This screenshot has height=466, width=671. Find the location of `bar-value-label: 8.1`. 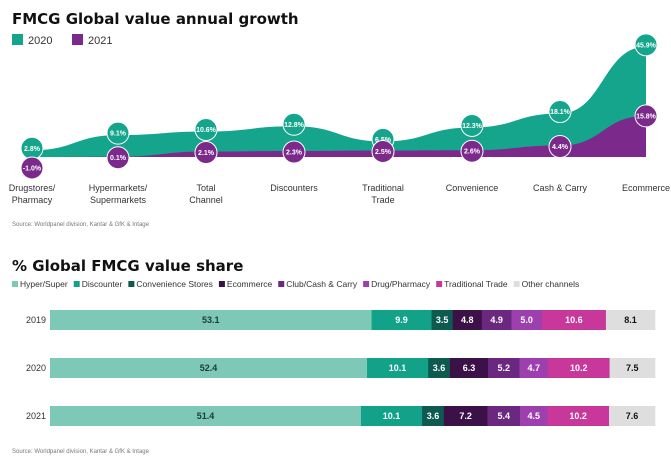

bar-value-label: 8.1 is located at coordinates (630, 320).